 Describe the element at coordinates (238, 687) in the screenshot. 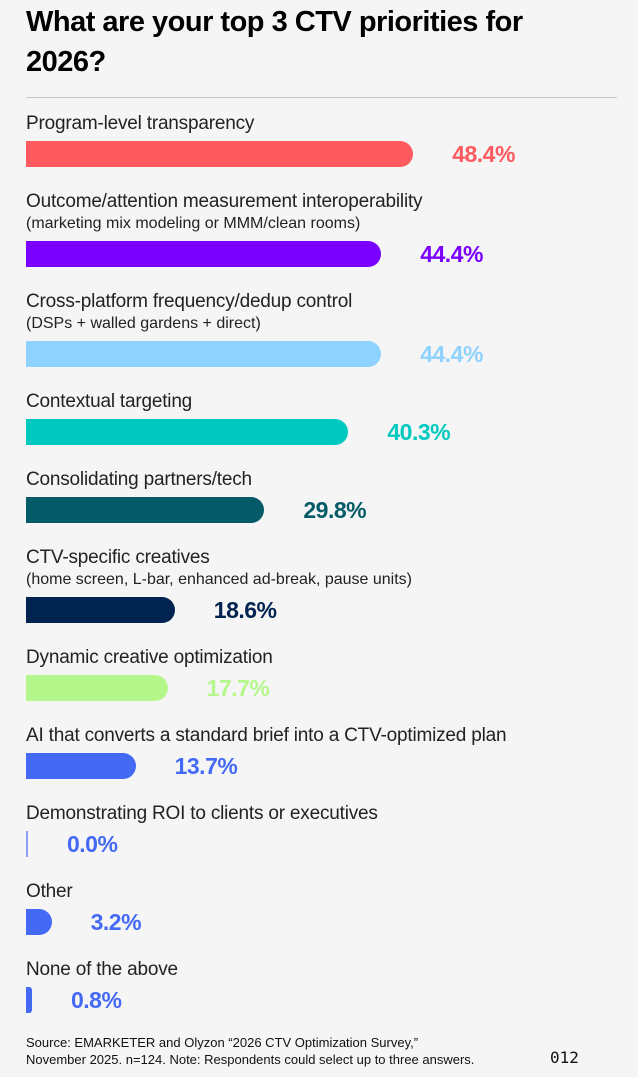

I see `bar-value-label: 17.7%` at that location.